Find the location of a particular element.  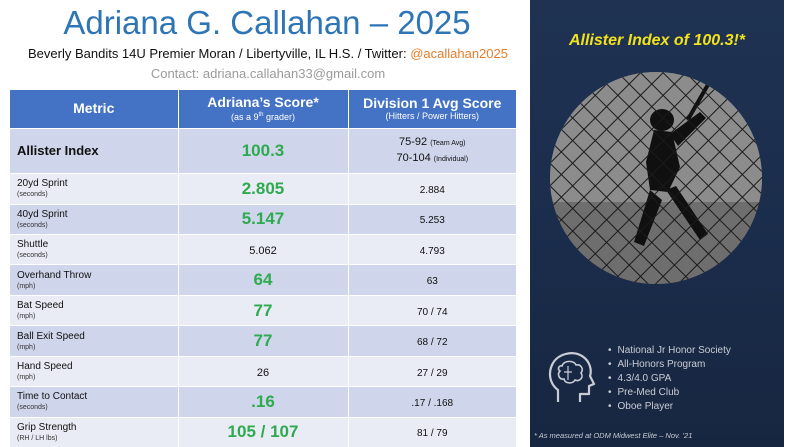

avg-range: 70-104 is located at coordinates (413, 157).